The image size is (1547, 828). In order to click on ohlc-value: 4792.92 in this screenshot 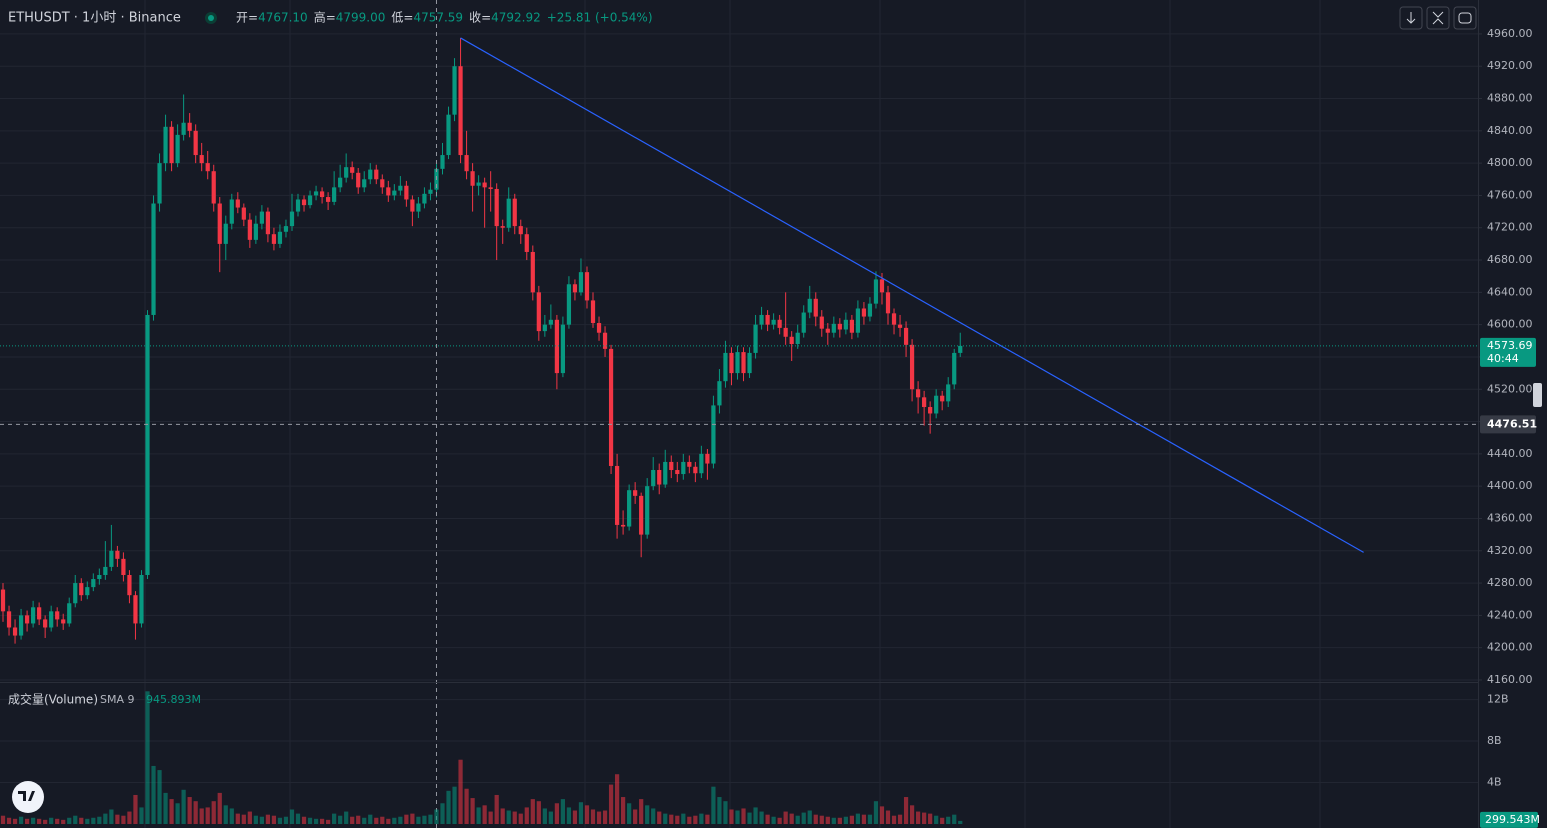, I will do `click(516, 18)`.